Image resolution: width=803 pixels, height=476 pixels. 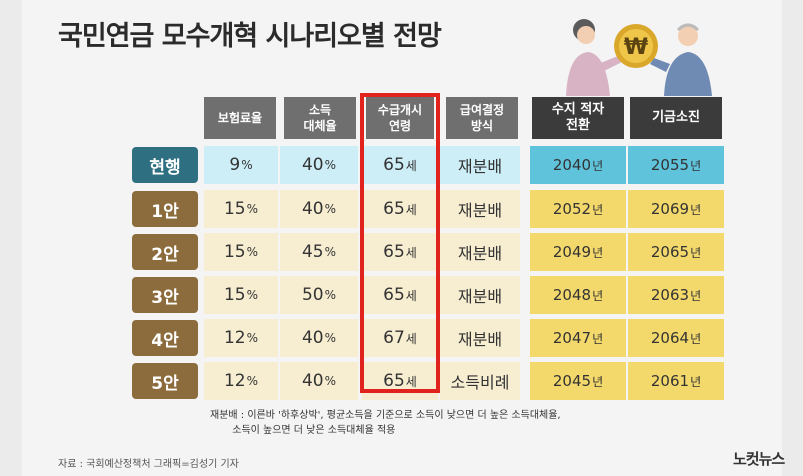 I want to click on highlight-age-column, so click(x=400, y=243).